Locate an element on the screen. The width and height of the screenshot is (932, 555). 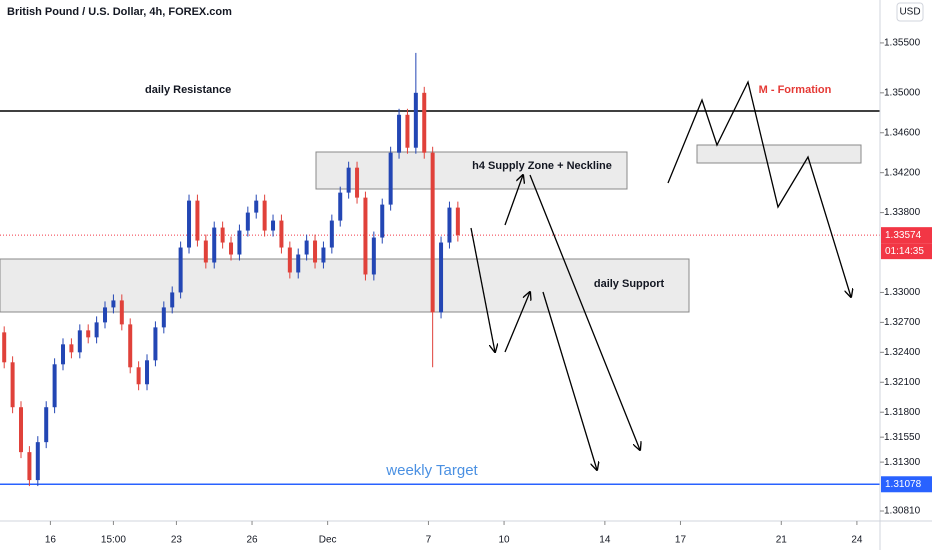
y-tick-label: 1.31550 is located at coordinates (902, 437).